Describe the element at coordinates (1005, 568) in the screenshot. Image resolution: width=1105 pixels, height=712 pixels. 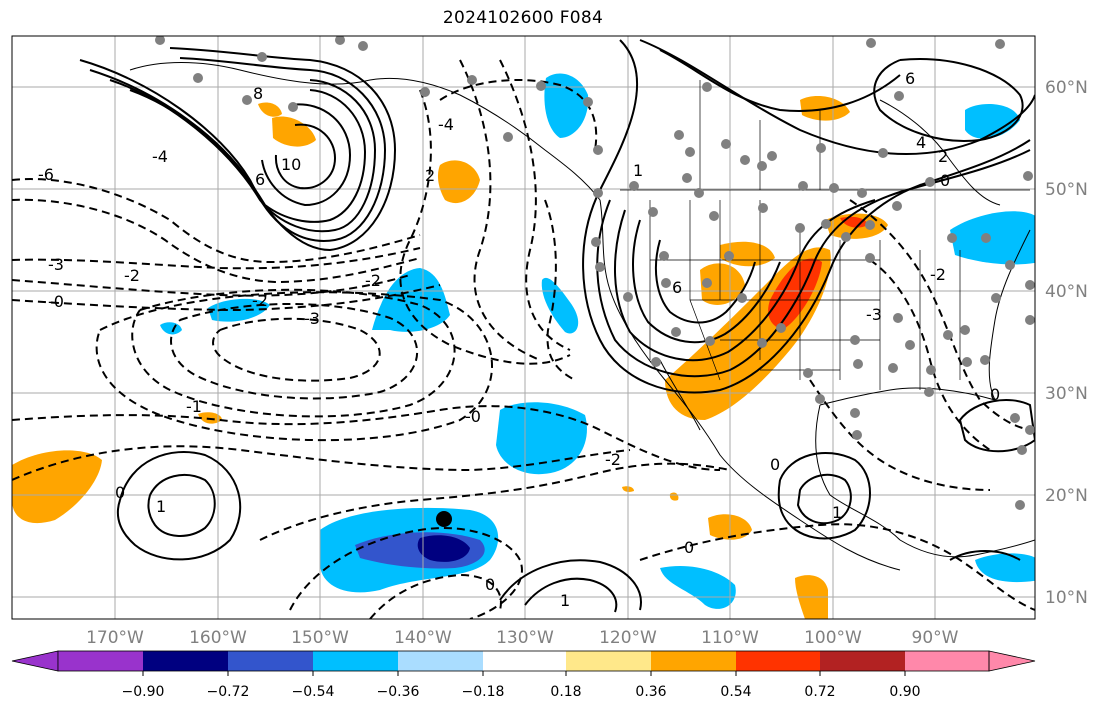
I see `shade-blue-caribbean` at that location.